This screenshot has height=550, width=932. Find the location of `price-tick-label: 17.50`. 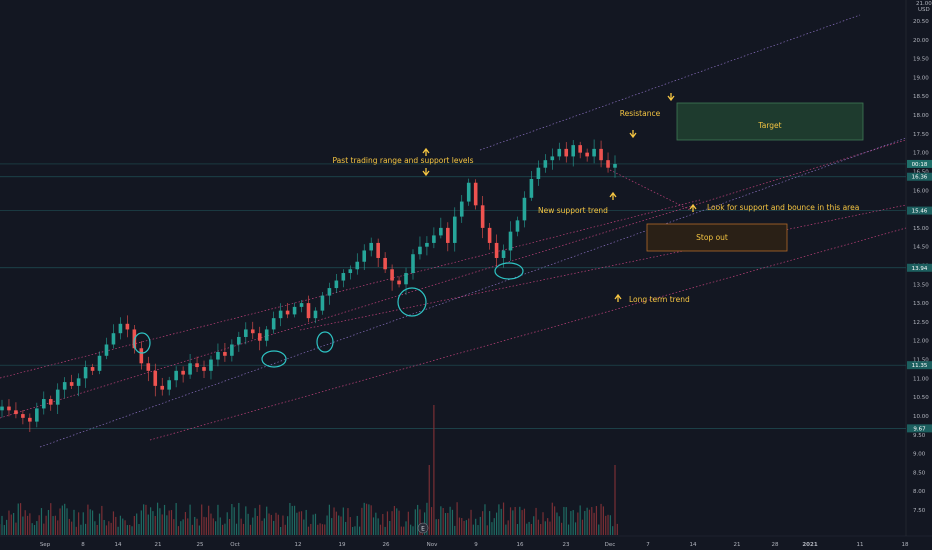

price-tick-label: 17.50 is located at coordinates (921, 135).